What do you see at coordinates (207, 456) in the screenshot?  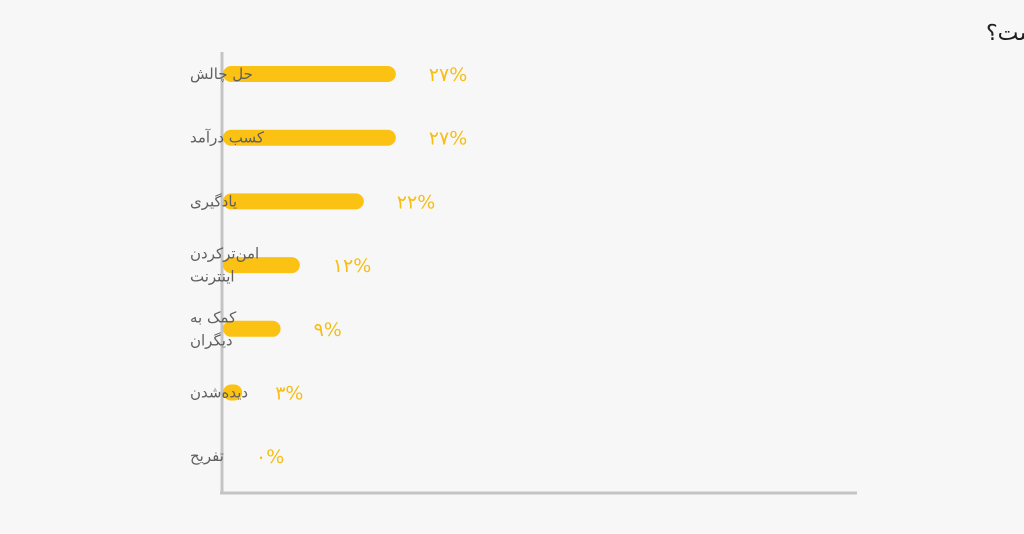 I see `category-label: تفریح` at bounding box center [207, 456].